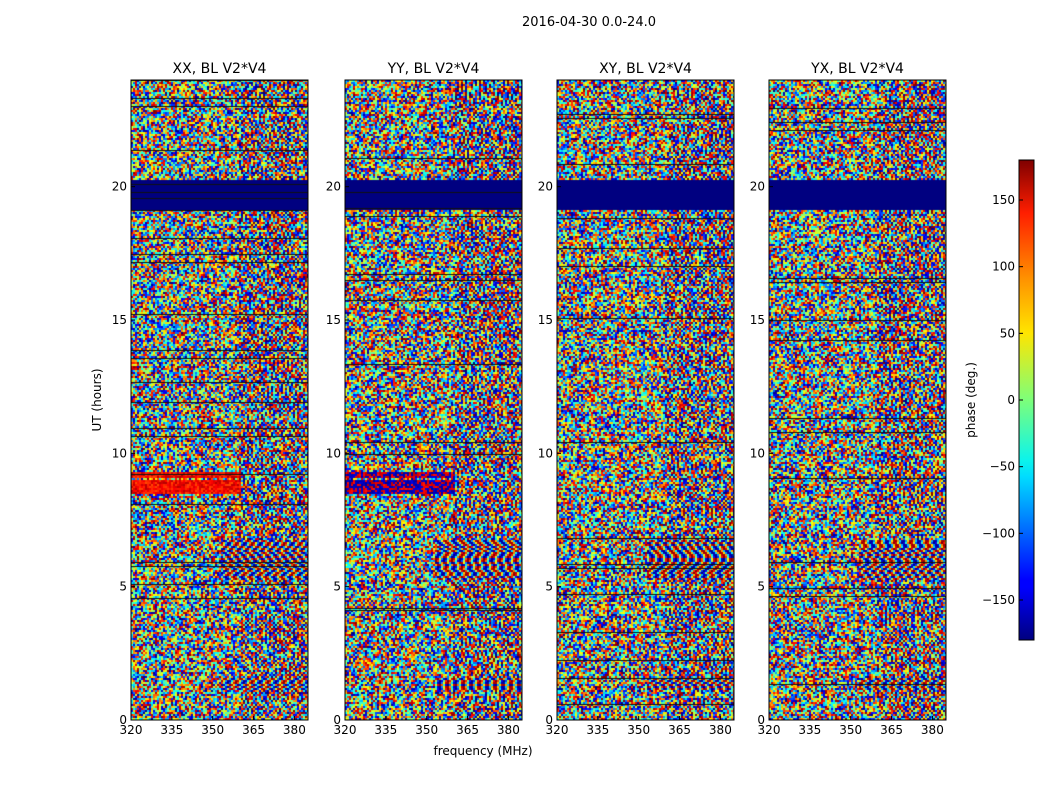 This screenshot has width=1050, height=800. Describe the element at coordinates (482, 751) in the screenshot. I see `figure-xlabel: frequency (MHz)` at that location.